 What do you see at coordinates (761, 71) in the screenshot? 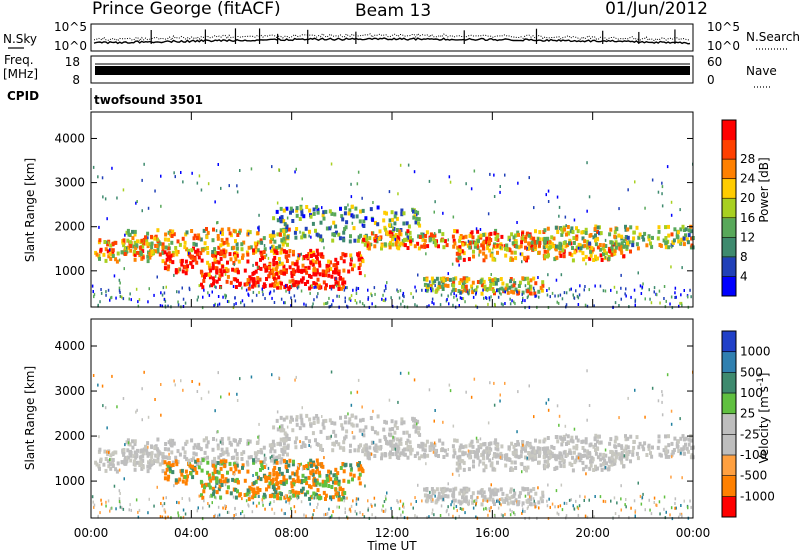
I see `nave-label: Nave` at bounding box center [761, 71].